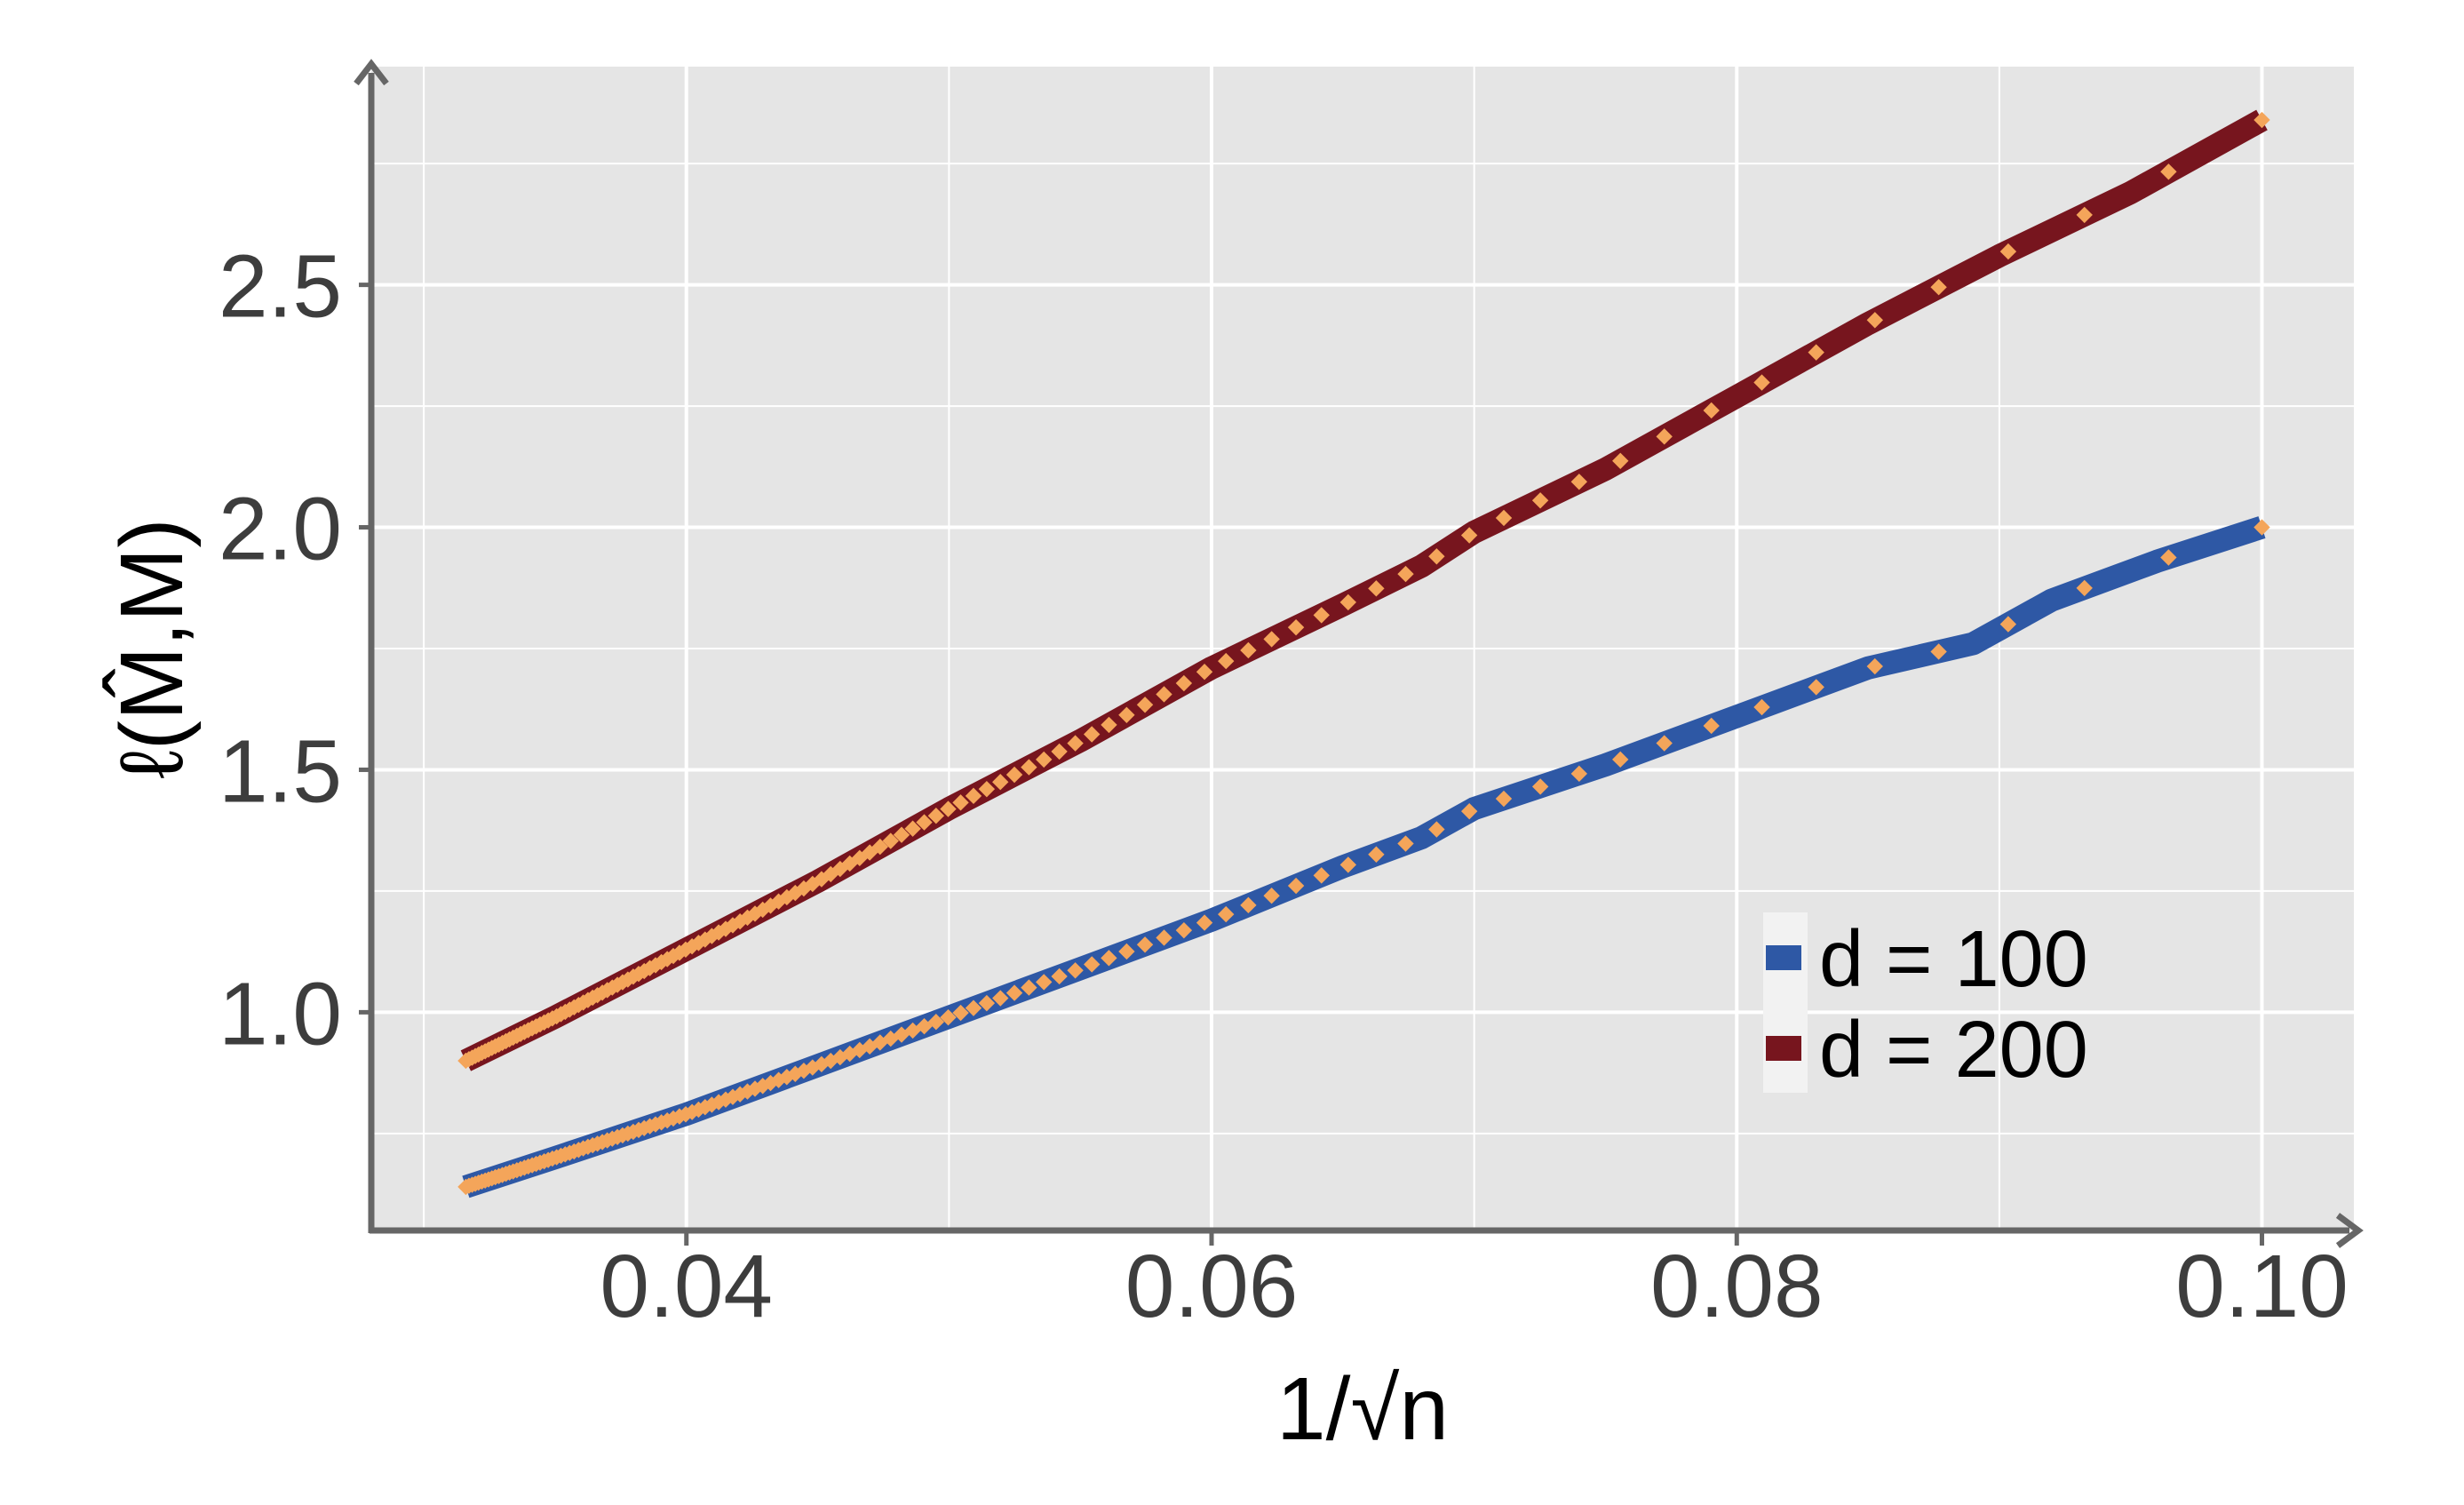 This screenshot has width=2464, height=1505. What do you see at coordinates (1953, 1050) in the screenshot?
I see `legend-label-2: d = 200` at bounding box center [1953, 1050].